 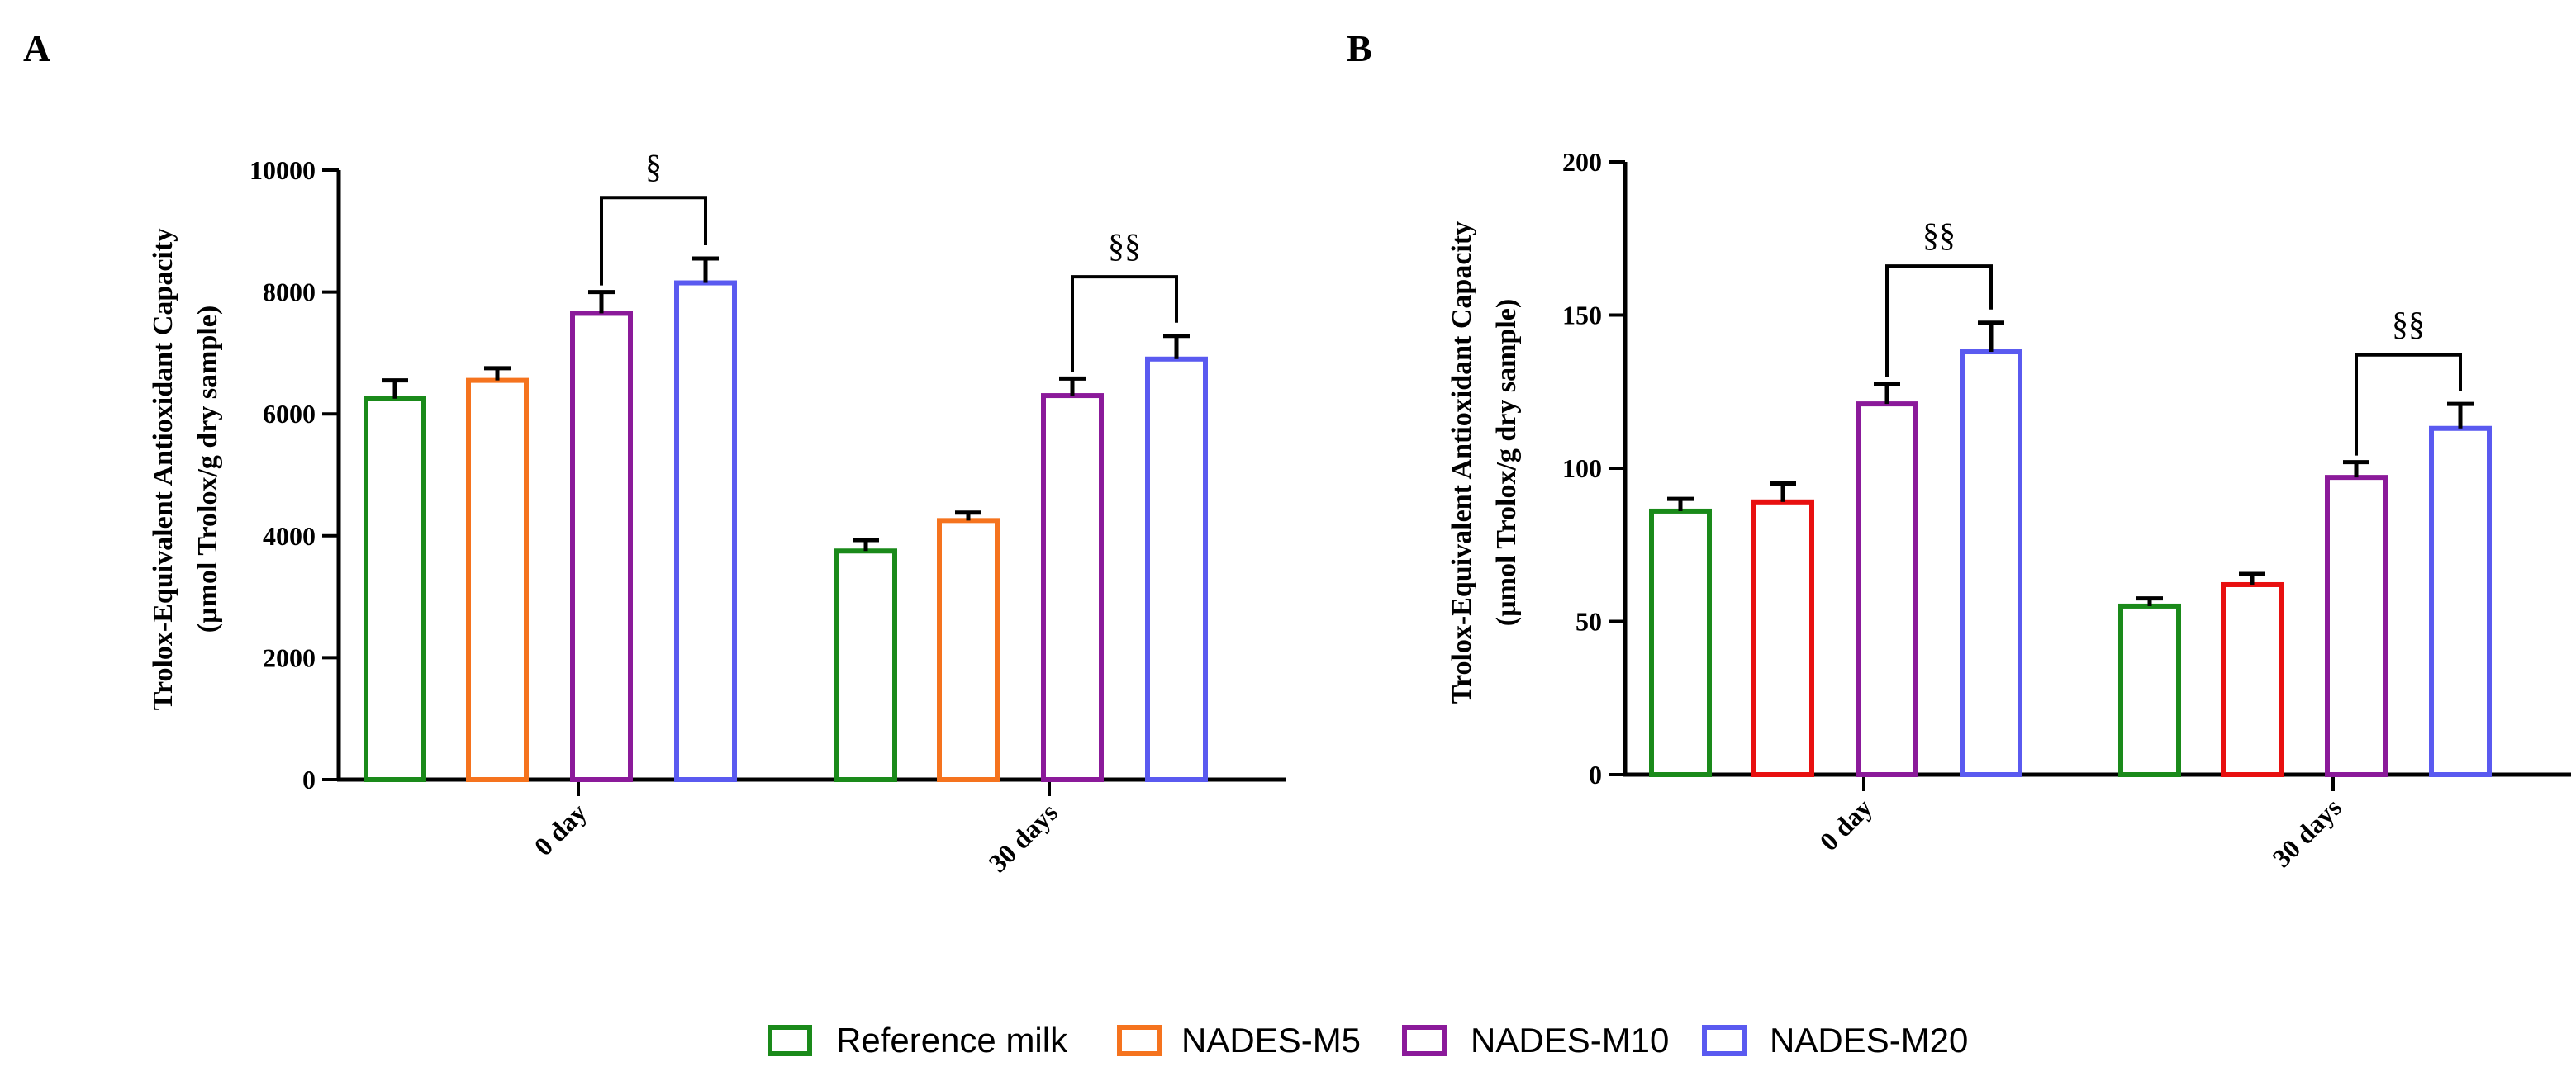 I want to click on legend-swatch-nades-m20, so click(x=1724, y=1040).